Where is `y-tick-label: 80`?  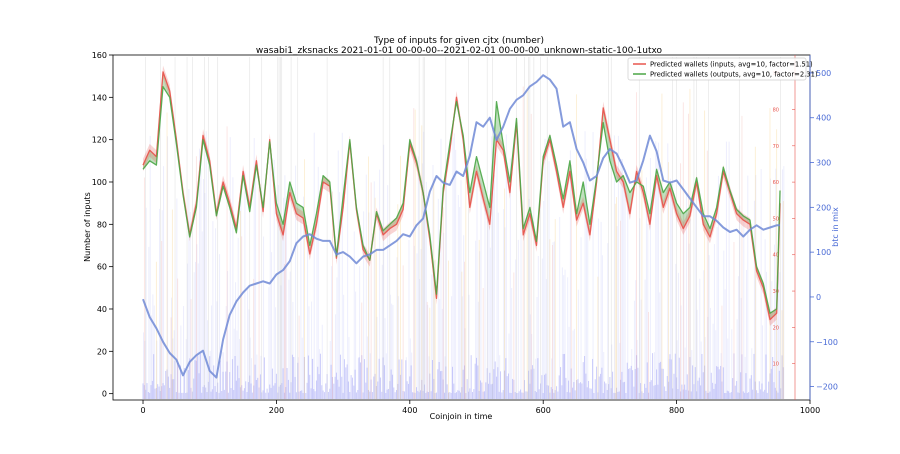
y-tick-label: 80 is located at coordinates (102, 224).